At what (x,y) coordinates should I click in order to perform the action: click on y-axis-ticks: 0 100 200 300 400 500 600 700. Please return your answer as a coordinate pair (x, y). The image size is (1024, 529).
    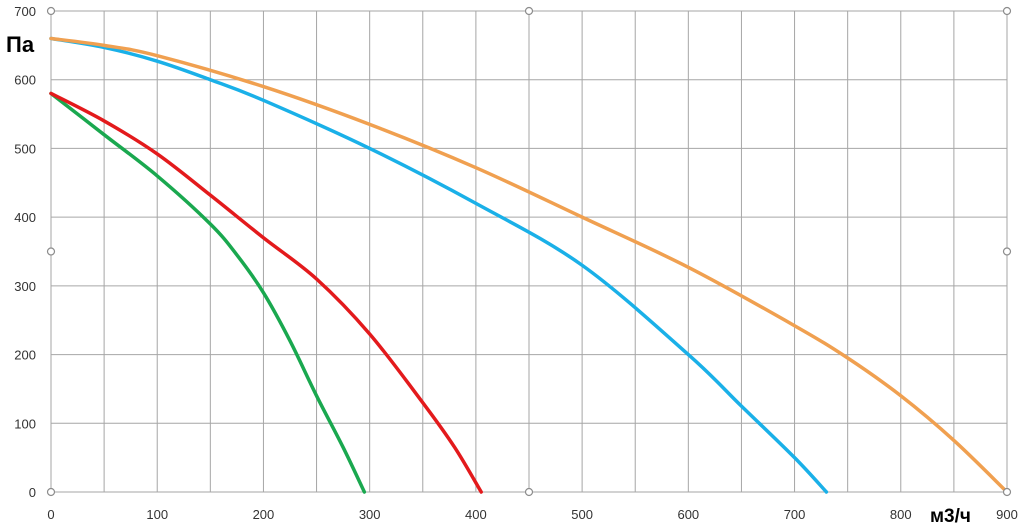
    Looking at the image, I should click on (25, 252).